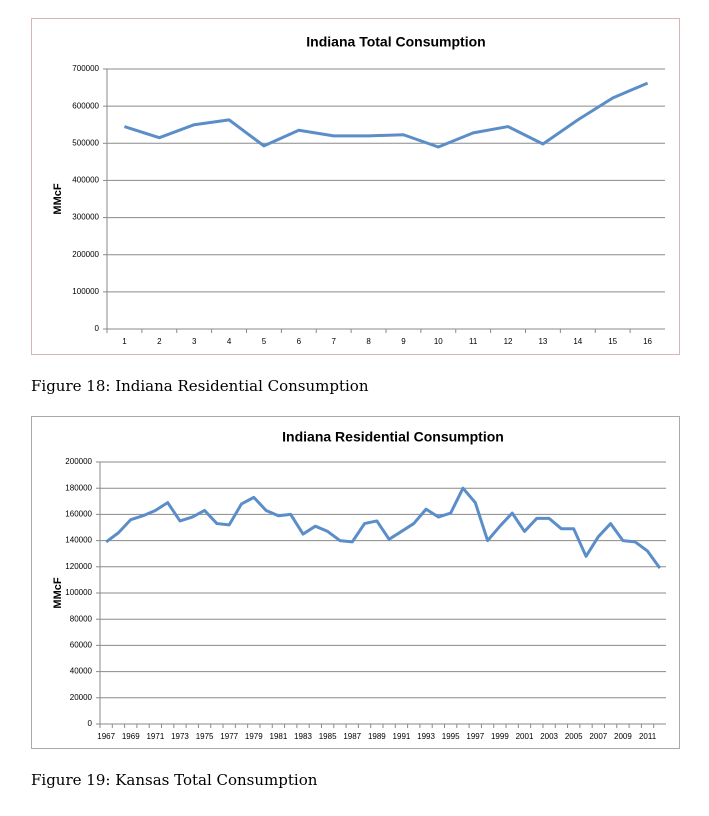 This screenshot has height=816, width=709. I want to click on x-tick-label: 1981, so click(279, 736).